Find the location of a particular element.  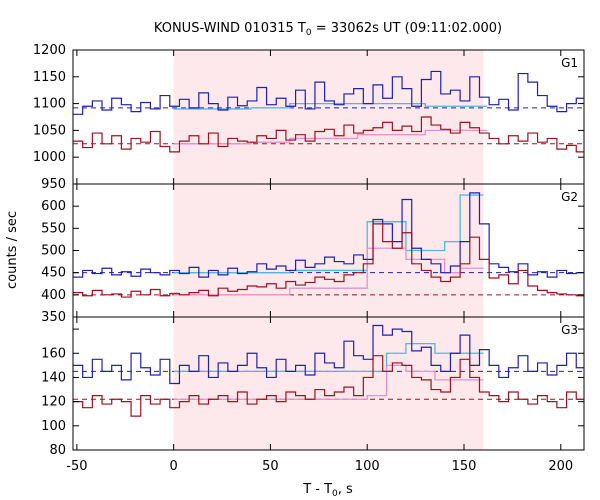

x-tick-label: 150 is located at coordinates (464, 466).